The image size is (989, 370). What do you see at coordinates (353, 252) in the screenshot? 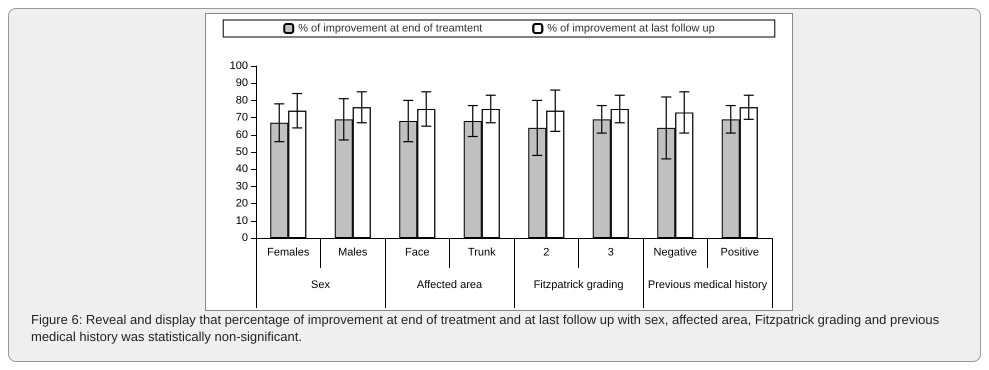
I see `x-tick-label: Males` at bounding box center [353, 252].